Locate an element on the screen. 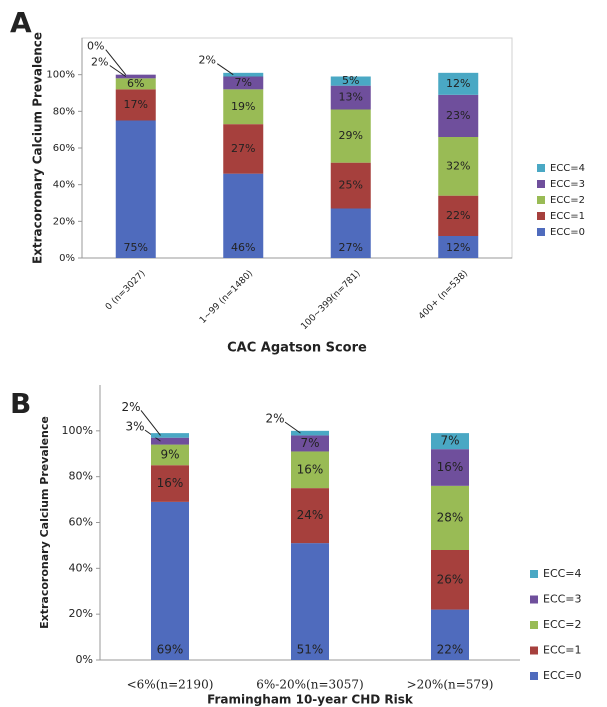 The image size is (607, 707). data-label: 51% is located at coordinates (310, 650).